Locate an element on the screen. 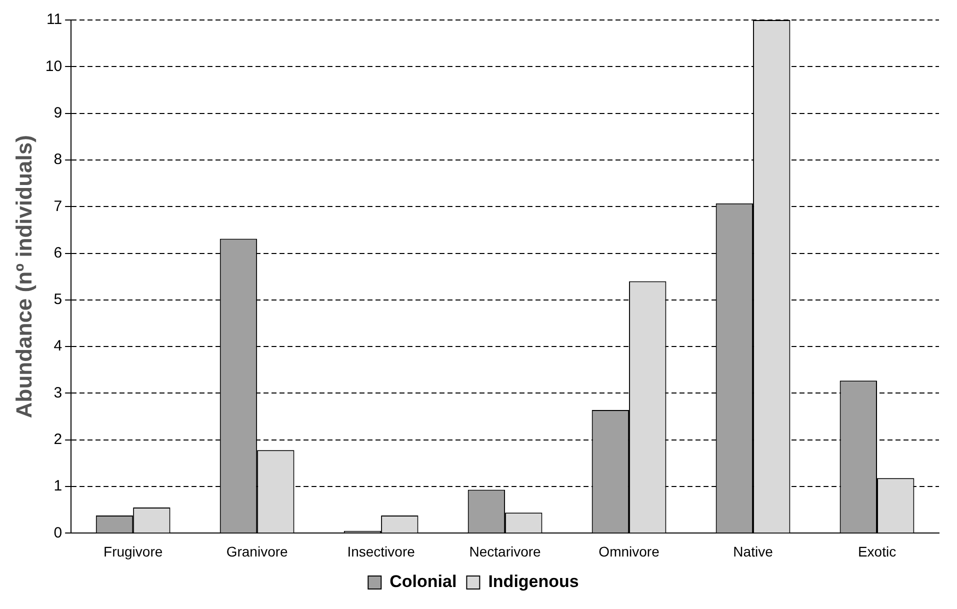 This screenshot has width=957, height=609. legend-label: Colonial is located at coordinates (423, 582).